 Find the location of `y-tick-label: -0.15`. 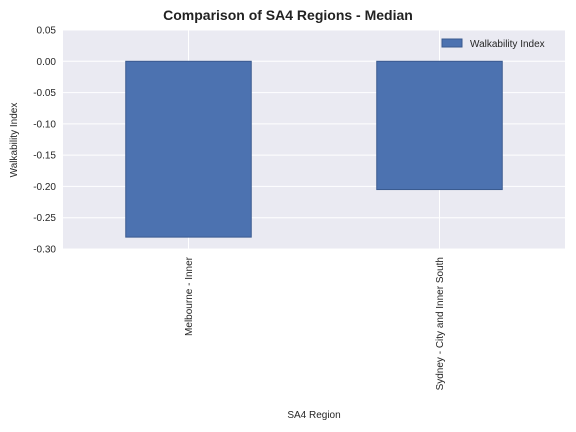

y-tick-label: -0.15 is located at coordinates (44, 156).